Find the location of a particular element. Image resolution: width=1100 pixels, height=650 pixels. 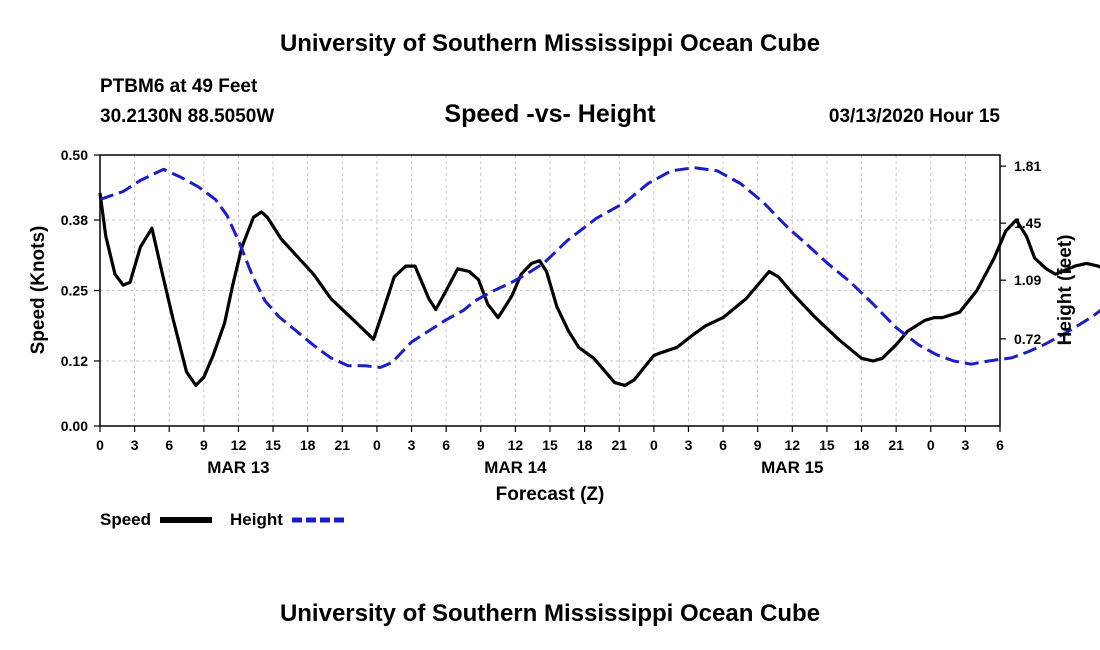

x-day-label: MAR 15 is located at coordinates (792, 467).